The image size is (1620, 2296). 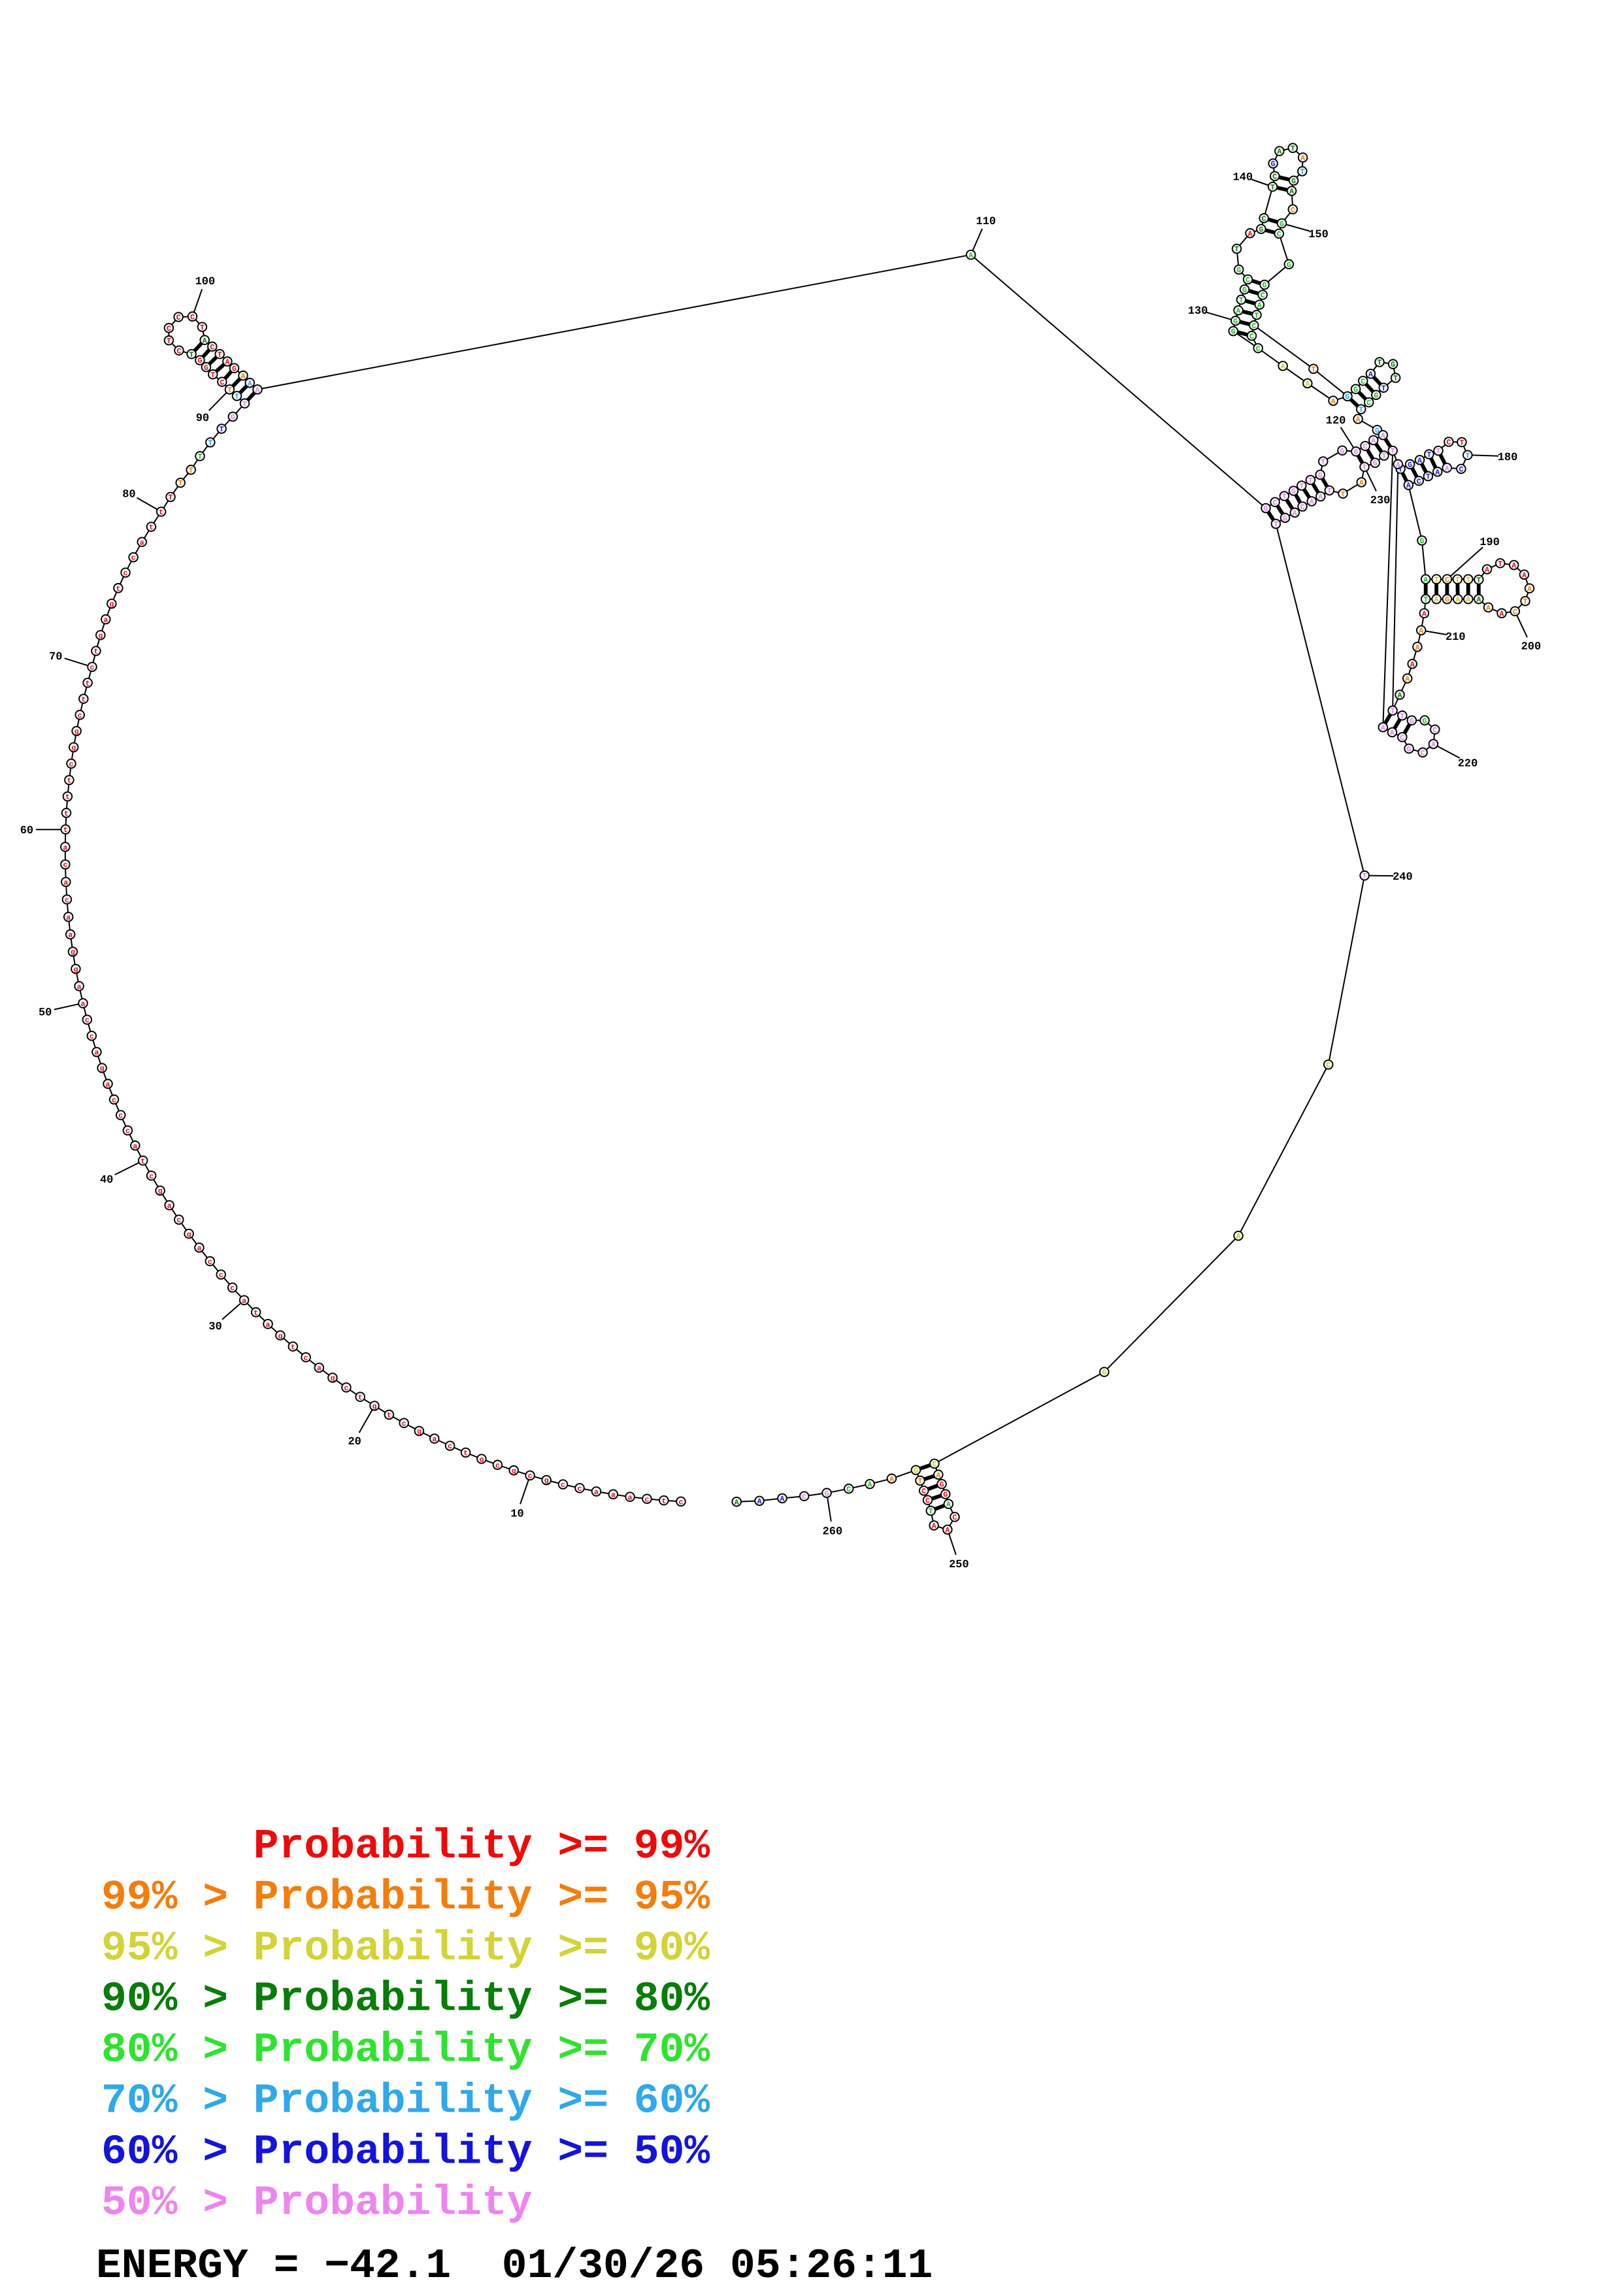 What do you see at coordinates (1403, 877) in the screenshot?
I see `svg-text: 240` at bounding box center [1403, 877].